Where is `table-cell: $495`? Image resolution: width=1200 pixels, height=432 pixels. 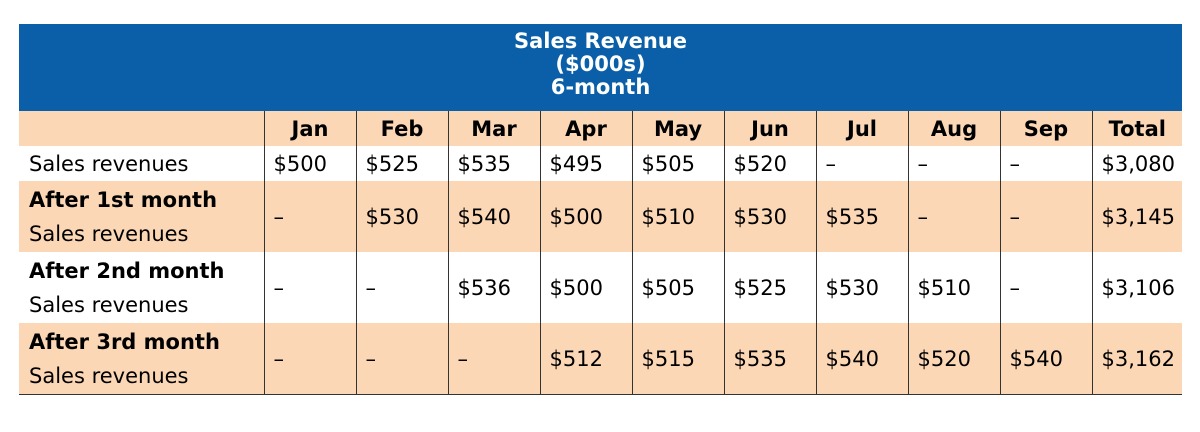
table-cell: $495 is located at coordinates (585, 163).